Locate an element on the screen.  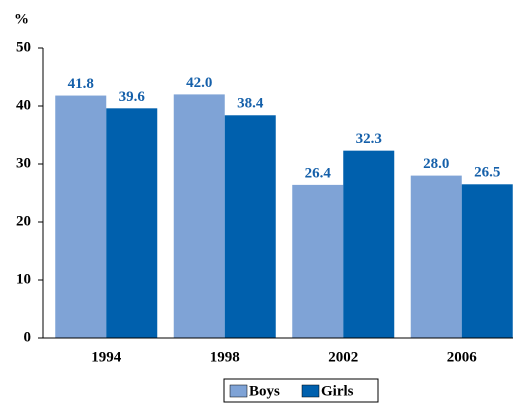
y-tick-label: 0 is located at coordinates (28, 337).